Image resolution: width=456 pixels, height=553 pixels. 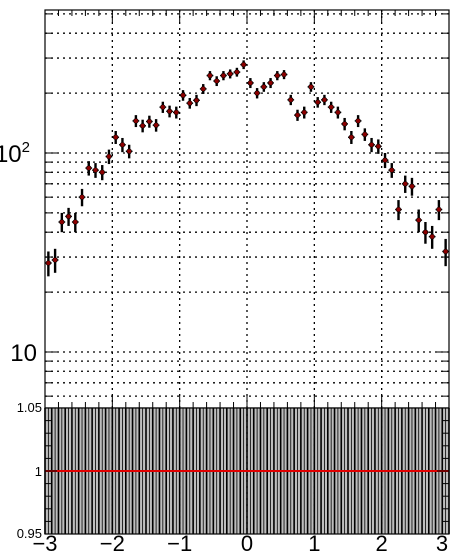 What do you see at coordinates (44, 542) in the screenshot?
I see `x-tick-label: −3` at bounding box center [44, 542].